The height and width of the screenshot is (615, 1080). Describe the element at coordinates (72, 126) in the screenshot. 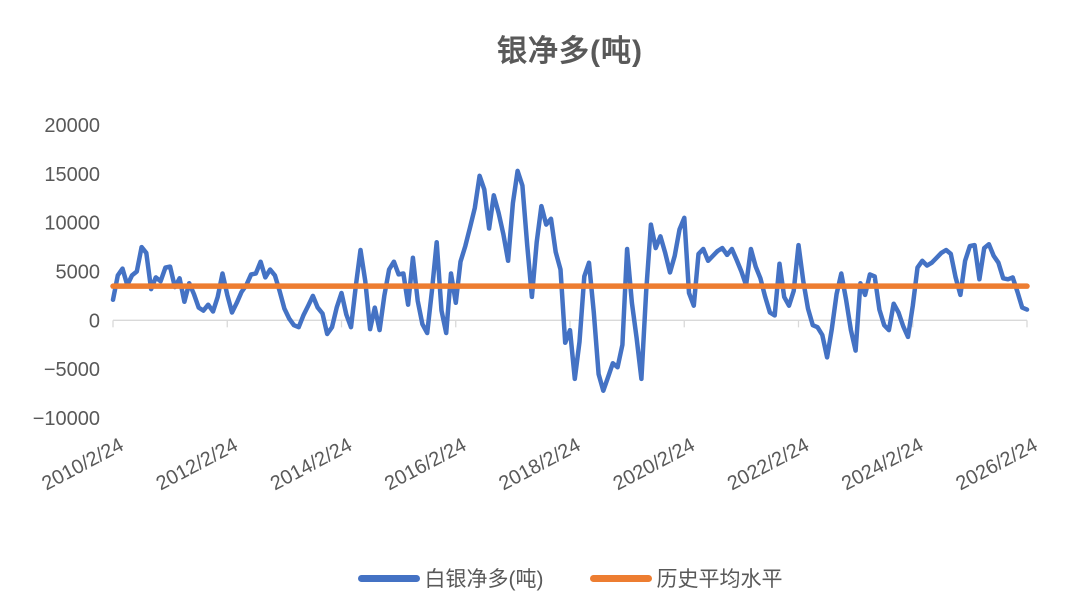

I see `y-axis-tick-label: 20000` at that location.